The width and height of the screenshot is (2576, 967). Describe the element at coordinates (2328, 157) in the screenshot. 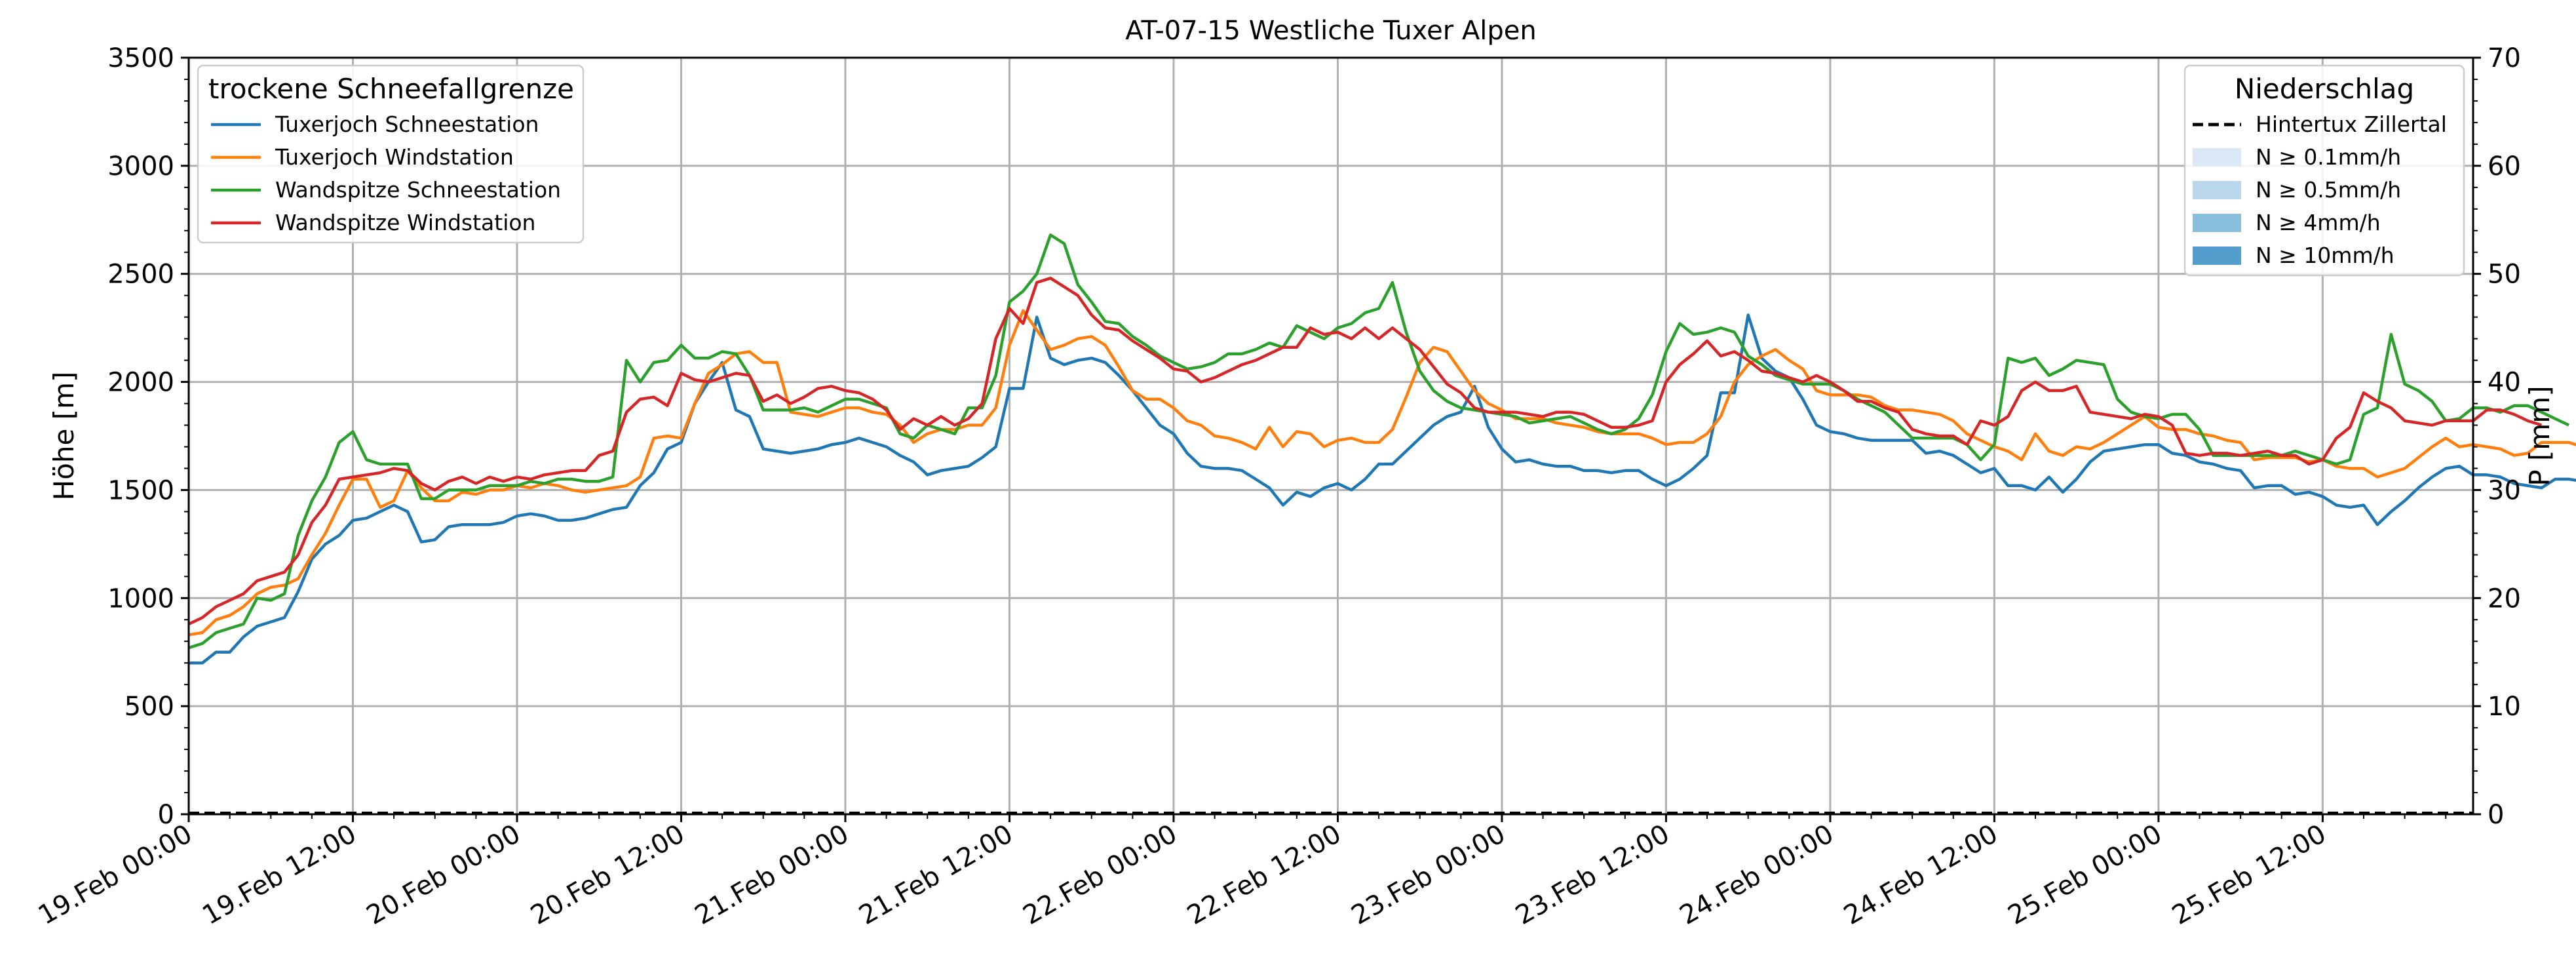

I see `legend-entry-label: N ≥ 0.1mm/h` at that location.